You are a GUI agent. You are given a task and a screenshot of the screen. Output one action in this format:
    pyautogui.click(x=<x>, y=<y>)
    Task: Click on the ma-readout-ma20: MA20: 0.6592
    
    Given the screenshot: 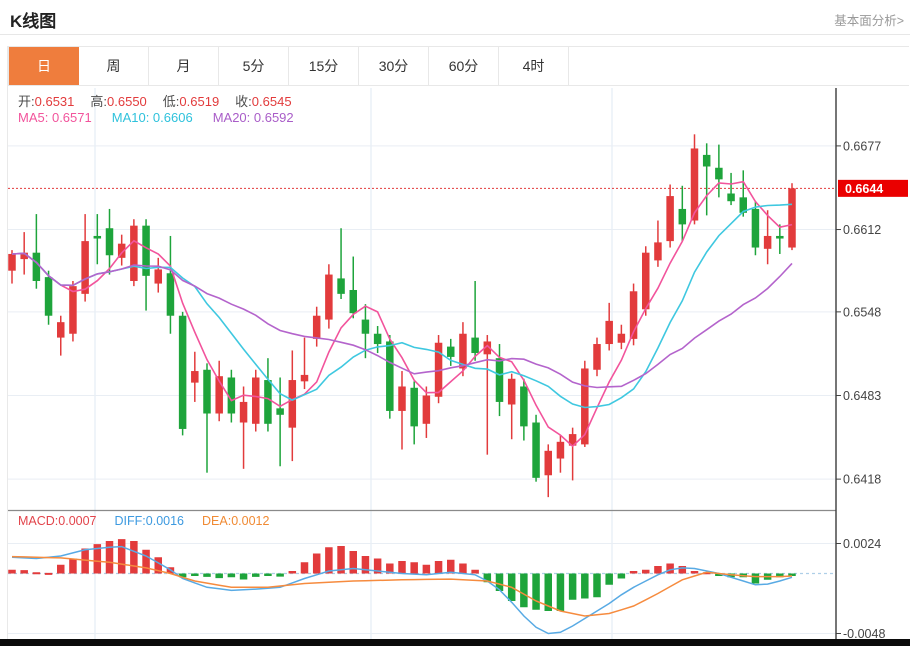 What is the action you would take?
    pyautogui.click(x=253, y=117)
    